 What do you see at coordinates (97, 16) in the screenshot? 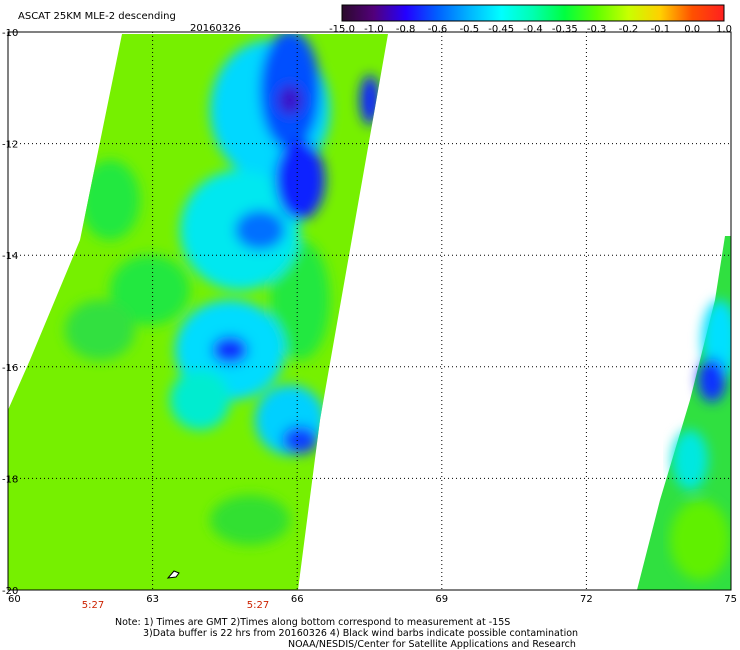
I see `product-title: ASCAT 25KM MLE-2 descending` at bounding box center [97, 16].